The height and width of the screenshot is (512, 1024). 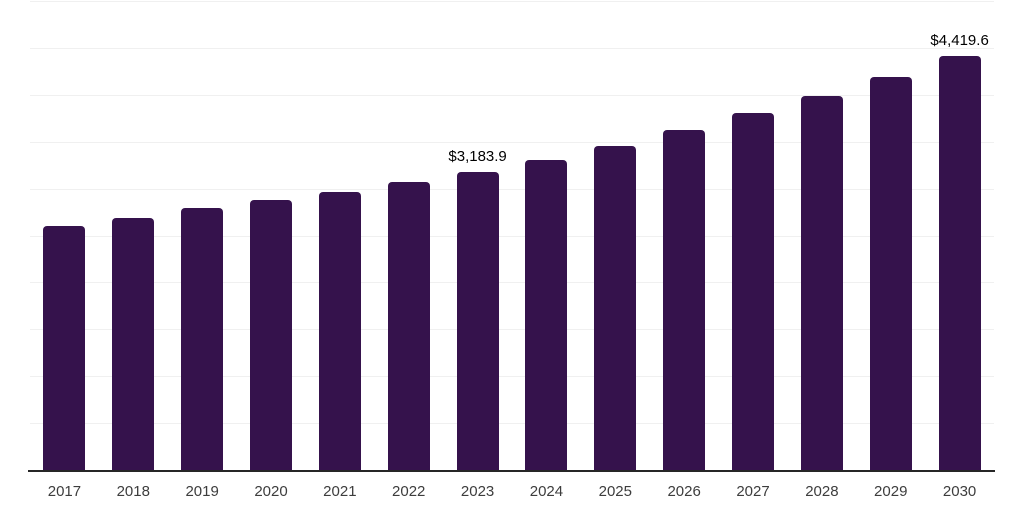 What do you see at coordinates (753, 292) in the screenshot?
I see `bar-2027` at bounding box center [753, 292].